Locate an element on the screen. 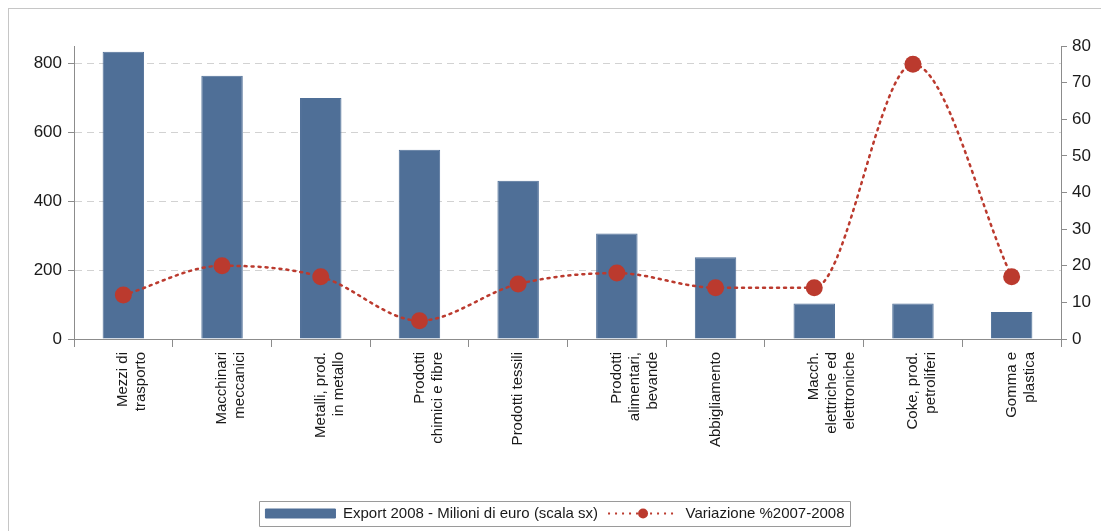 This screenshot has height=531, width=1110. x-tick-label: Metalli, prod. in metallo is located at coordinates (328, 395).